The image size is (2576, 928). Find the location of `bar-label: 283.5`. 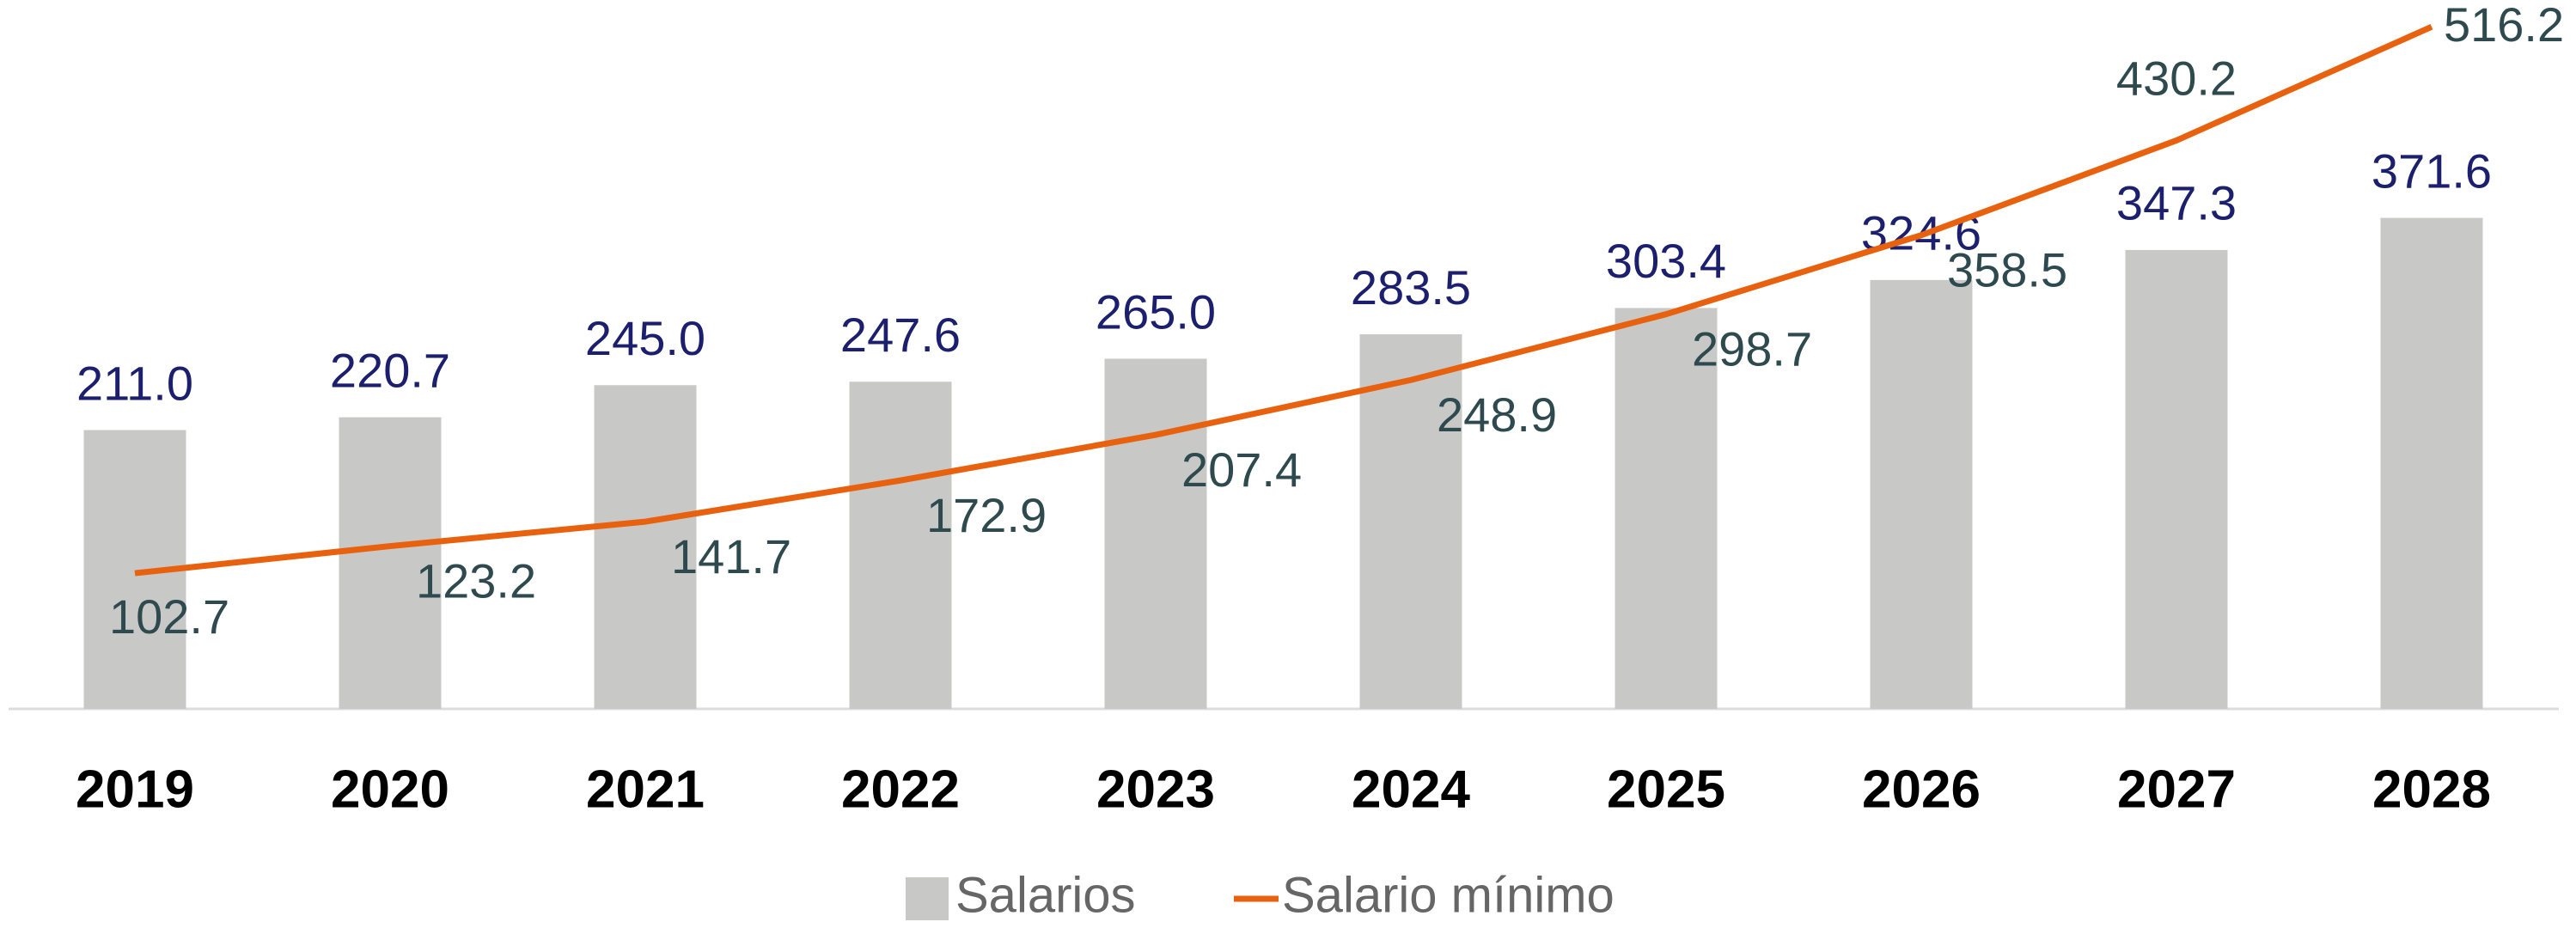

bar-label: 283.5 is located at coordinates (1411, 287).